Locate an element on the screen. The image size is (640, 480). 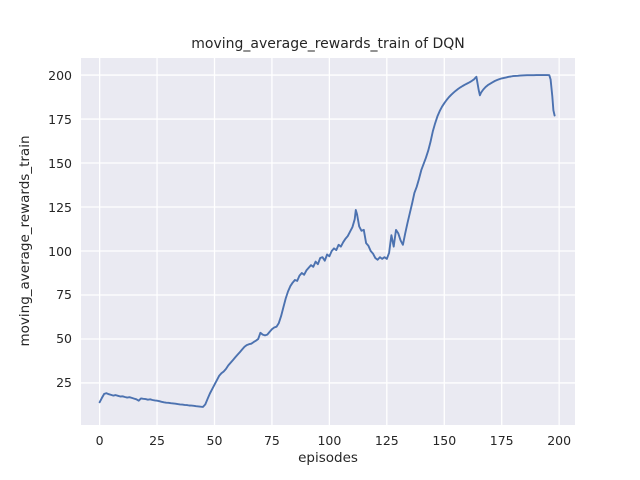
y-tick-label: 200 is located at coordinates (60, 75).